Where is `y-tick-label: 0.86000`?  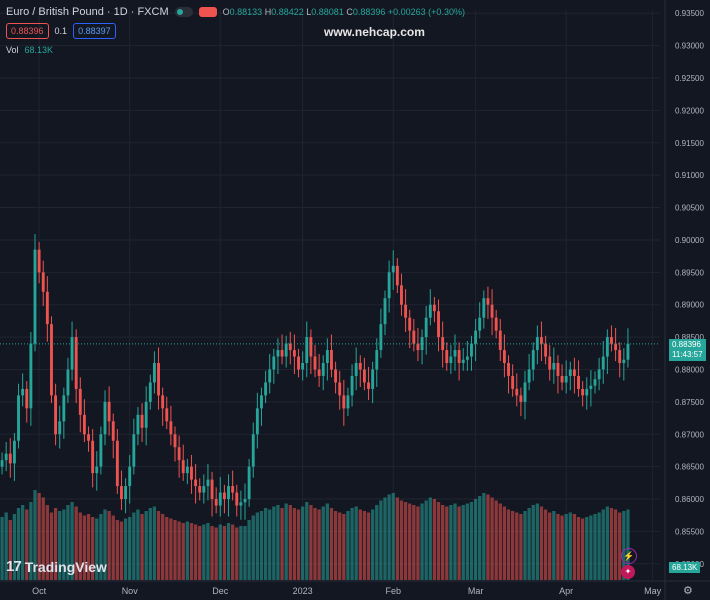
y-tick-label: 0.86000 is located at coordinates (689, 499).